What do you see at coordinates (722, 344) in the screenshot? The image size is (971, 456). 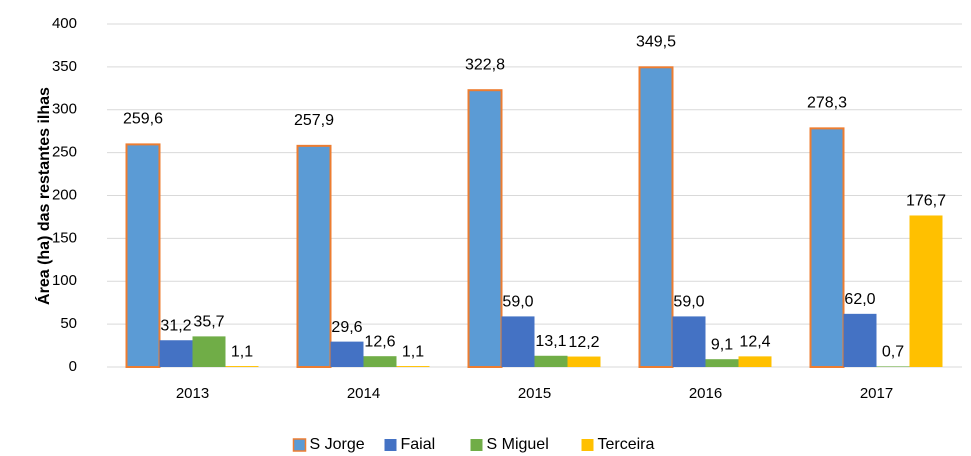 I see `data-label: 9,1` at bounding box center [722, 344].